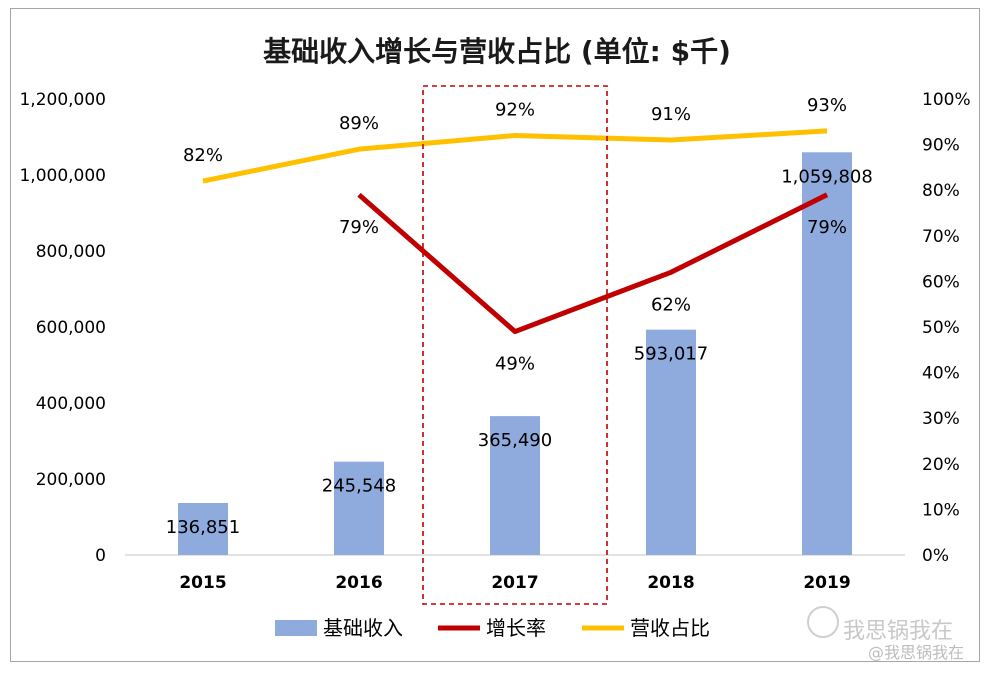 The height and width of the screenshot is (674, 994). I want to click on right-axis: 0% 10% 20% 30% 40% 50% 60% 70% 80% 90% 100%, so click(946, 328).